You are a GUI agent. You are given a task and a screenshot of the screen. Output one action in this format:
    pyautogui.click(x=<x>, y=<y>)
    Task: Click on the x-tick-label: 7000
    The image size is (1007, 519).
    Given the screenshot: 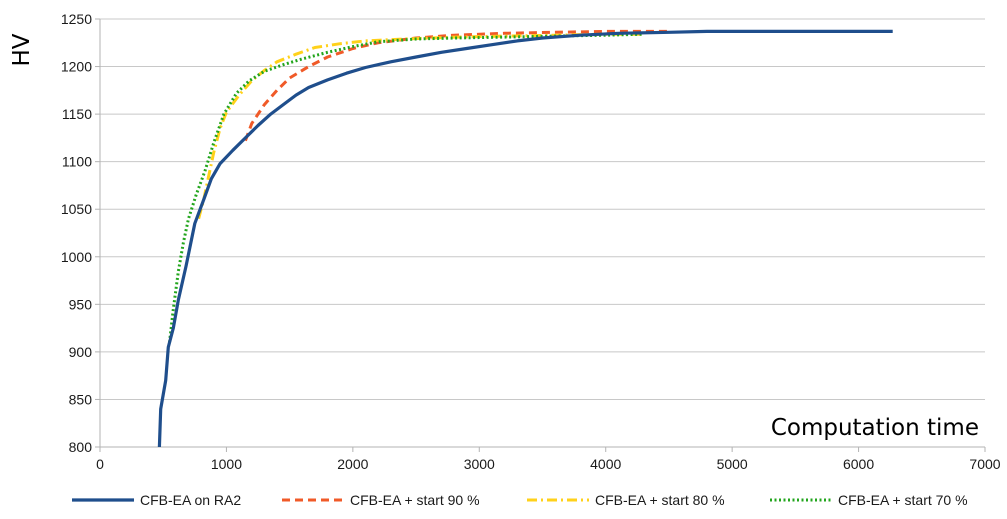 What is the action you would take?
    pyautogui.click(x=984, y=464)
    